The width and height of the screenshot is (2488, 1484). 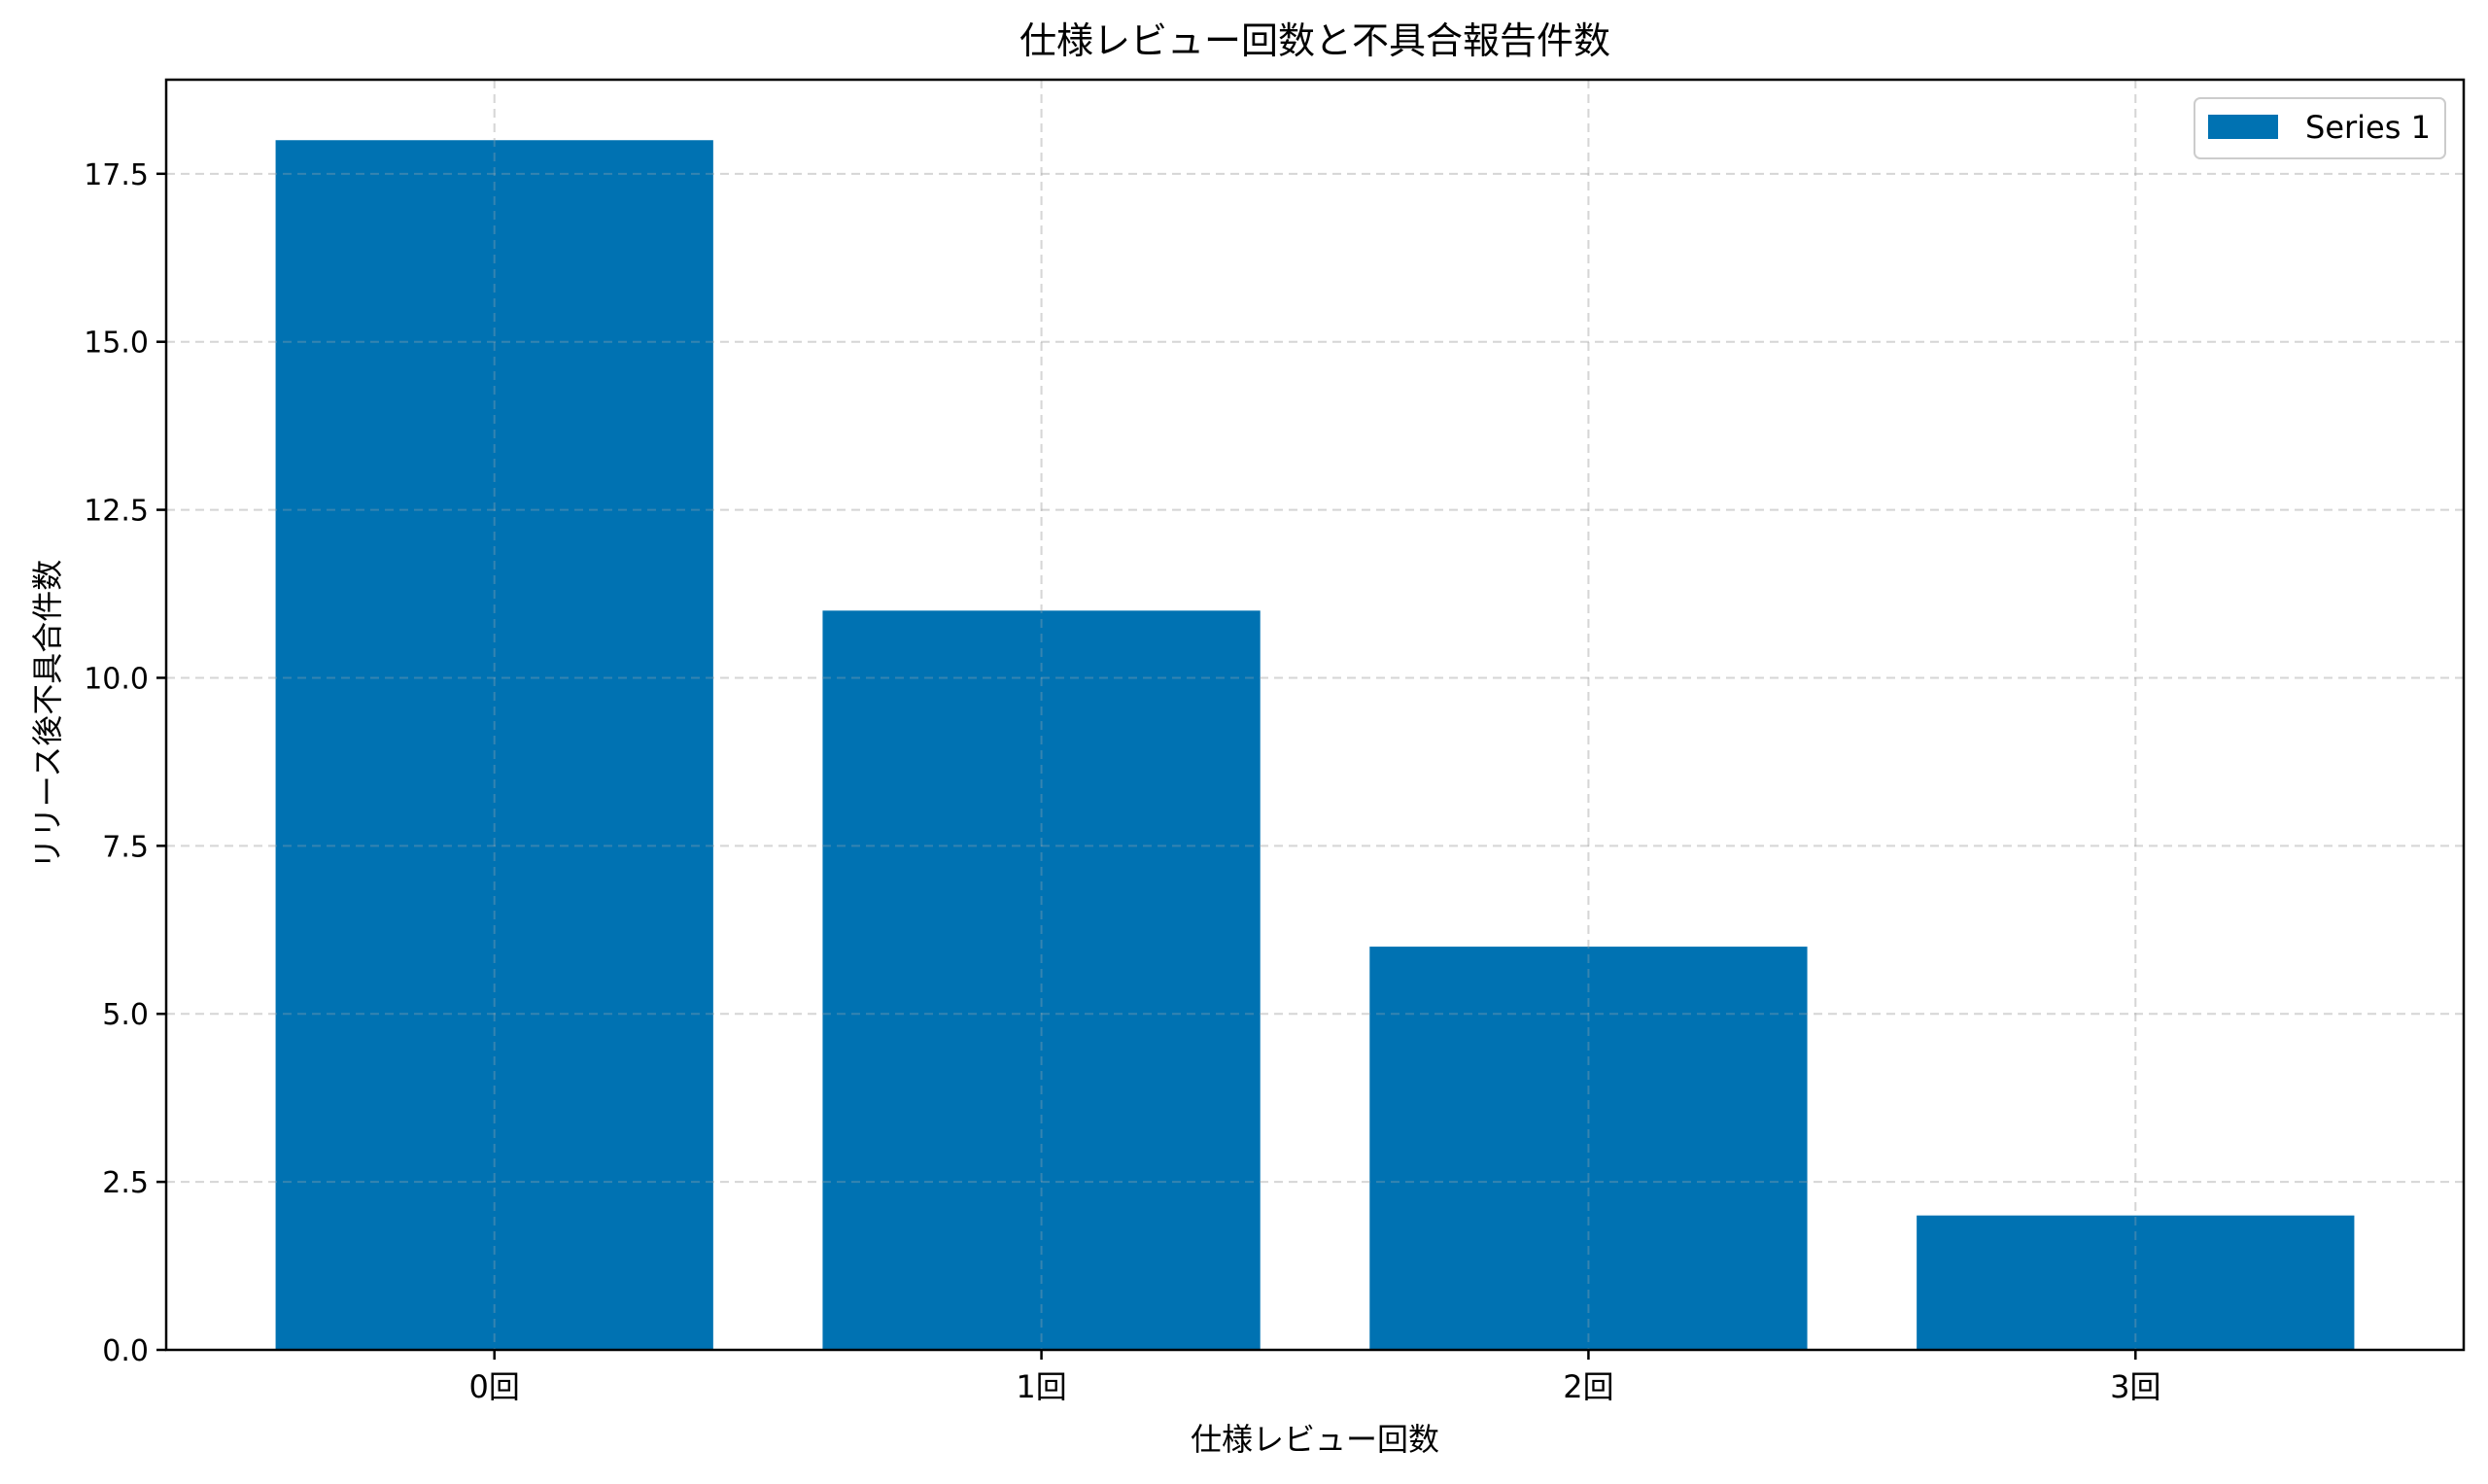 I want to click on y-tick-label: 15.0, so click(x=116, y=344).